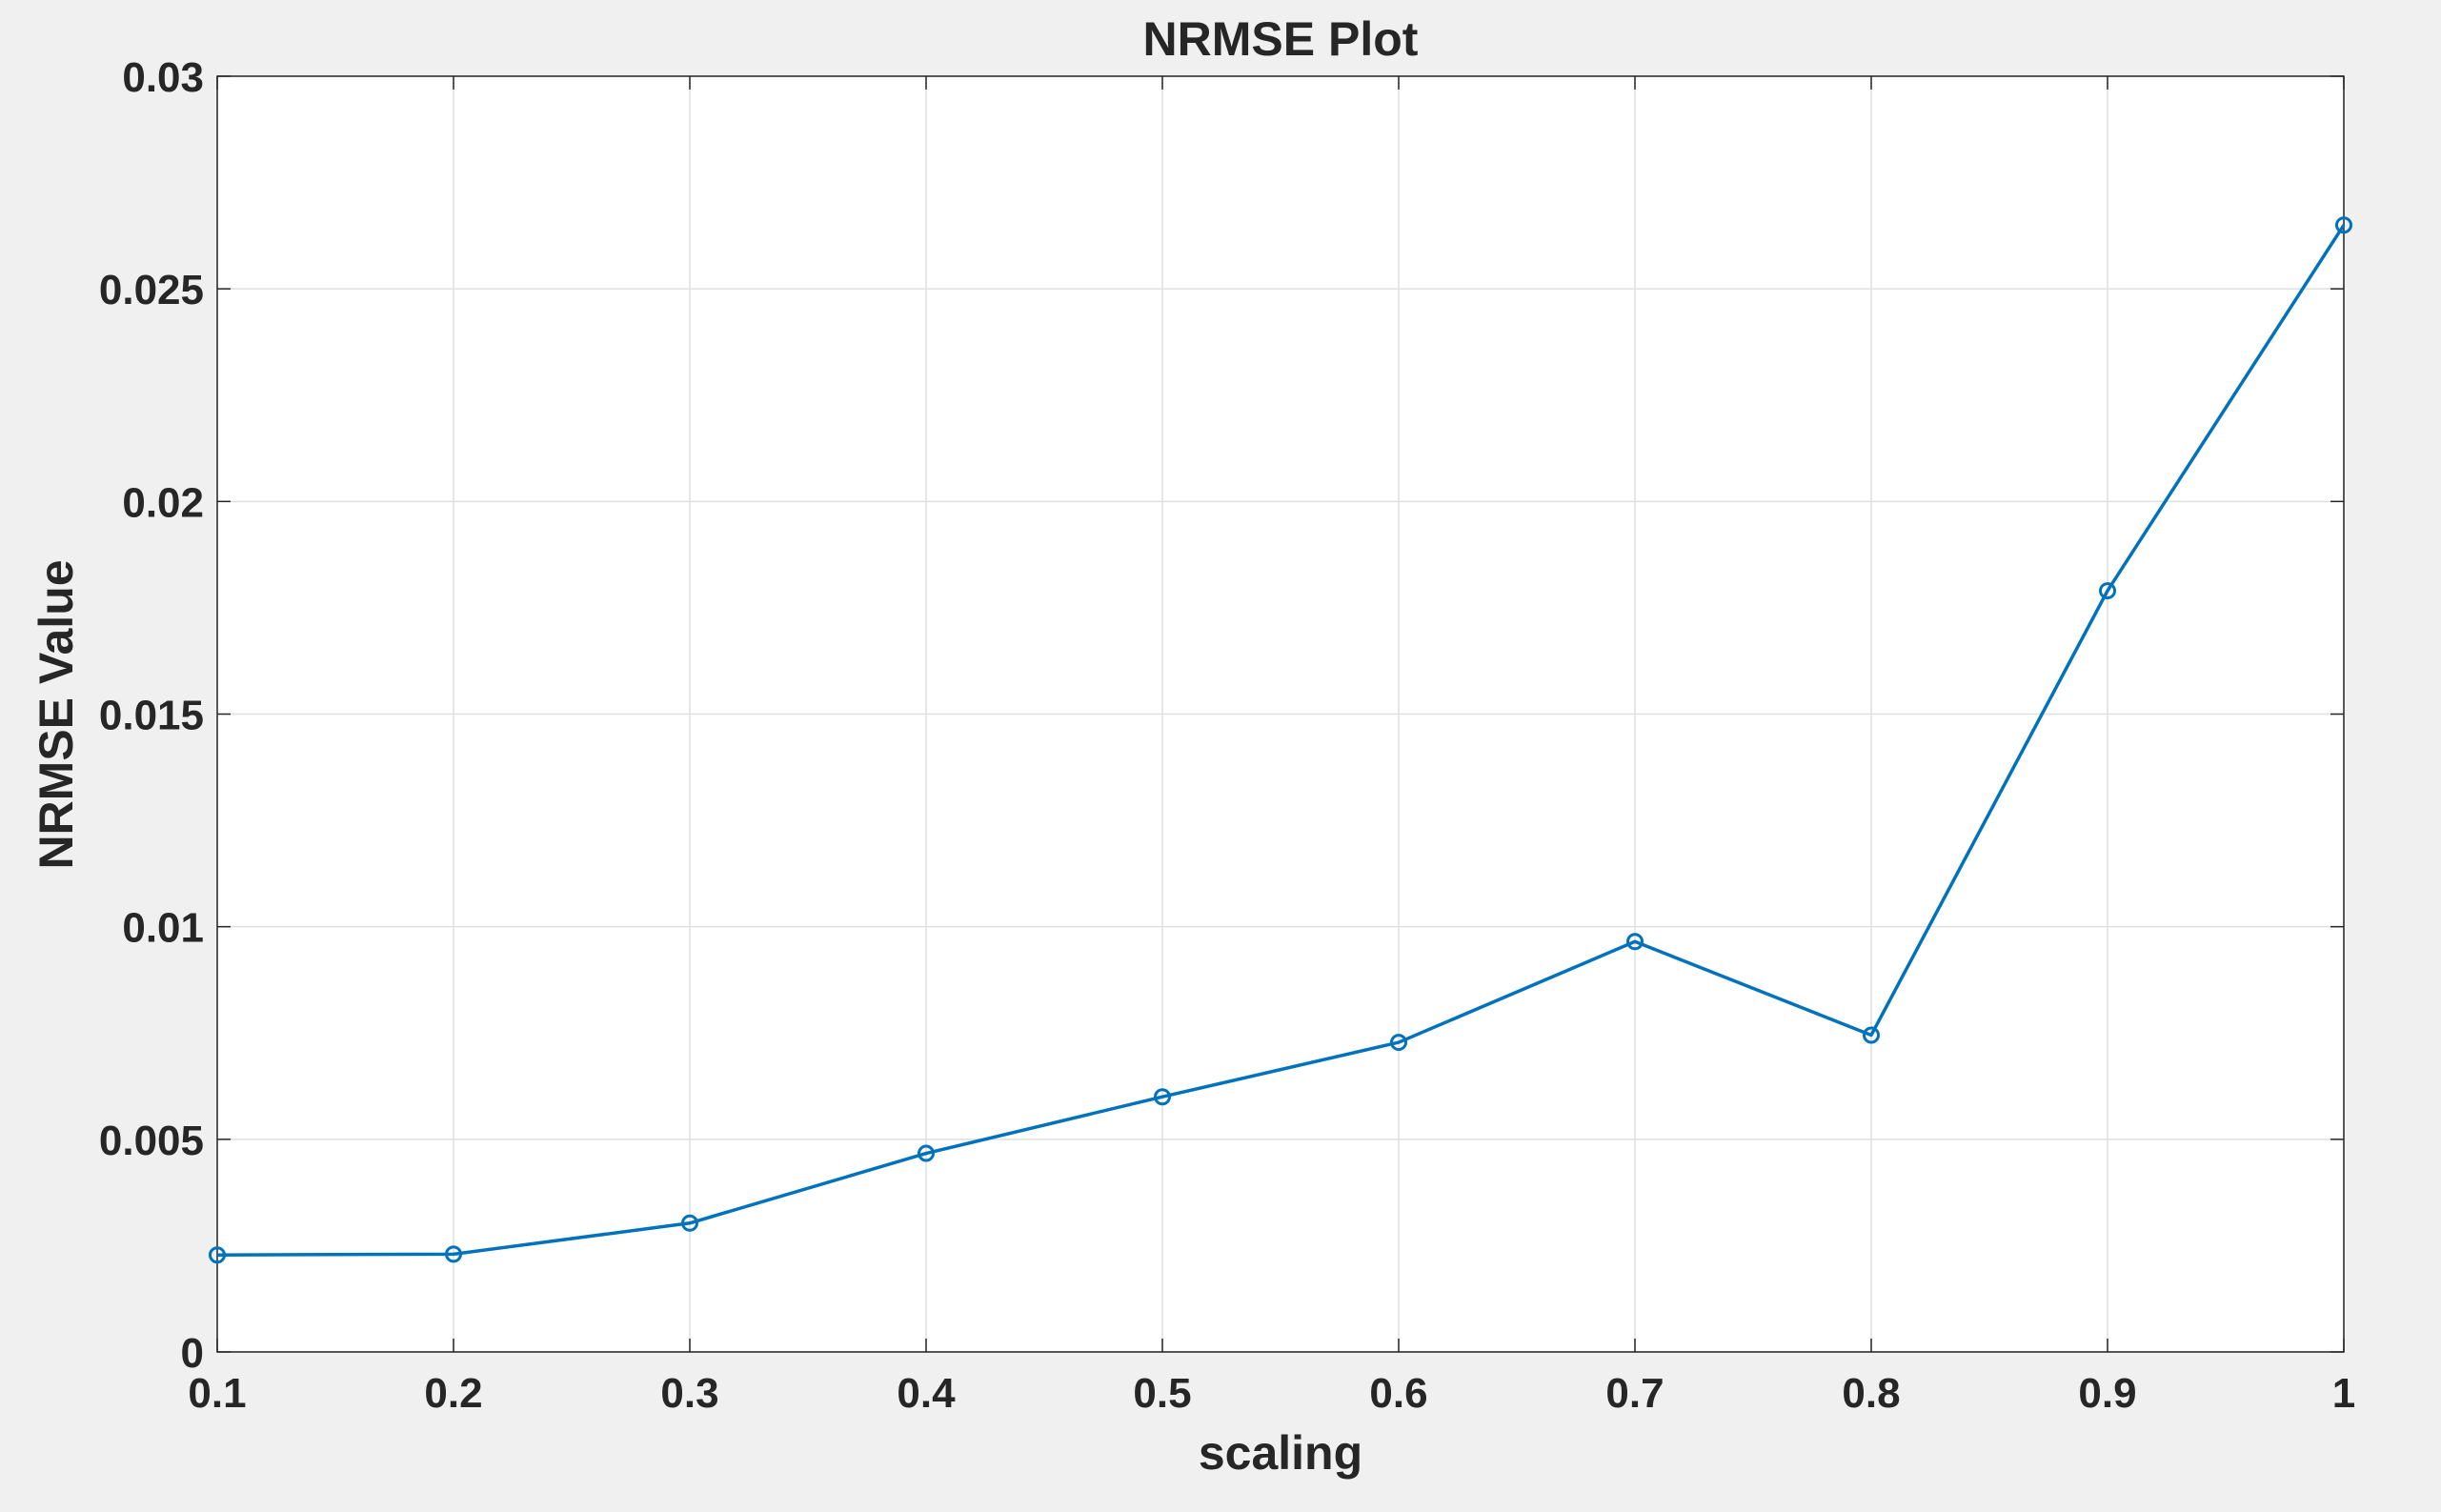  What do you see at coordinates (192, 1353) in the screenshot?
I see `y-tick-label: 0` at bounding box center [192, 1353].